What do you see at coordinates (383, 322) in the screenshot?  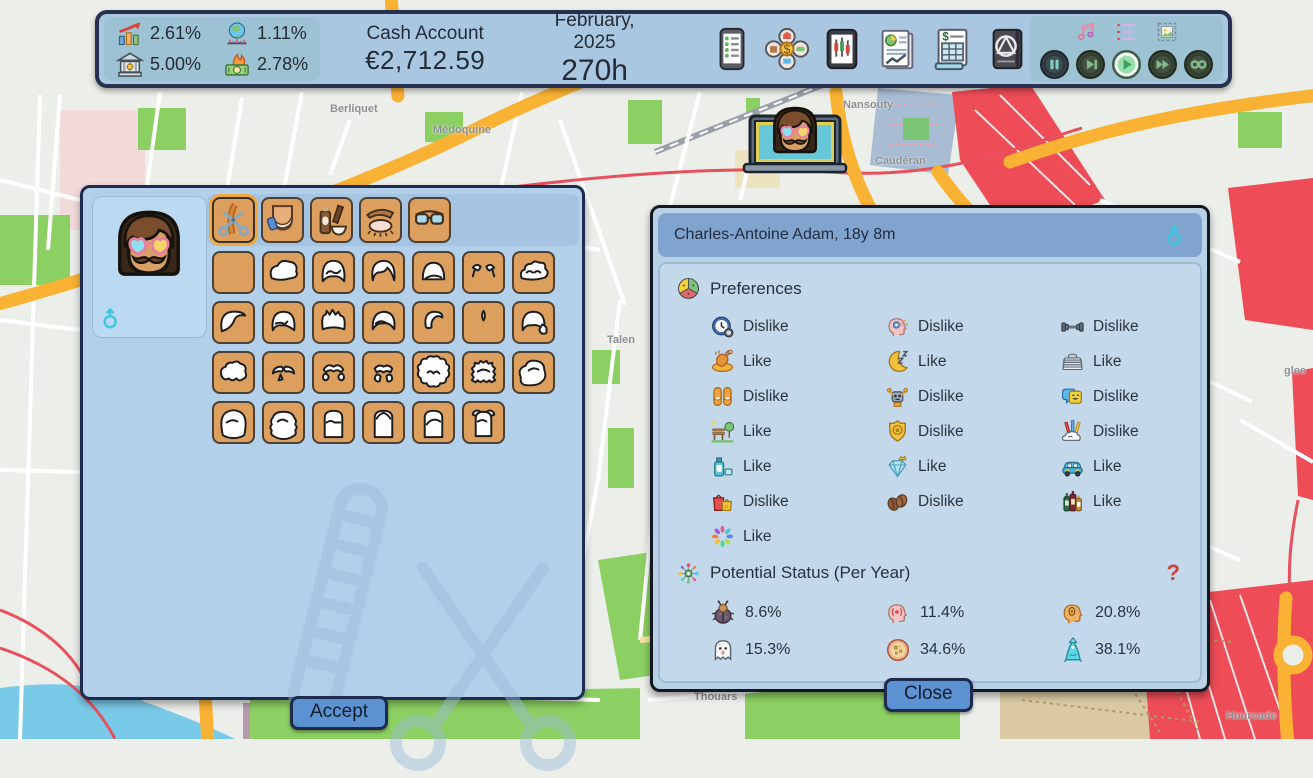 I see `hair-style-smooth` at bounding box center [383, 322].